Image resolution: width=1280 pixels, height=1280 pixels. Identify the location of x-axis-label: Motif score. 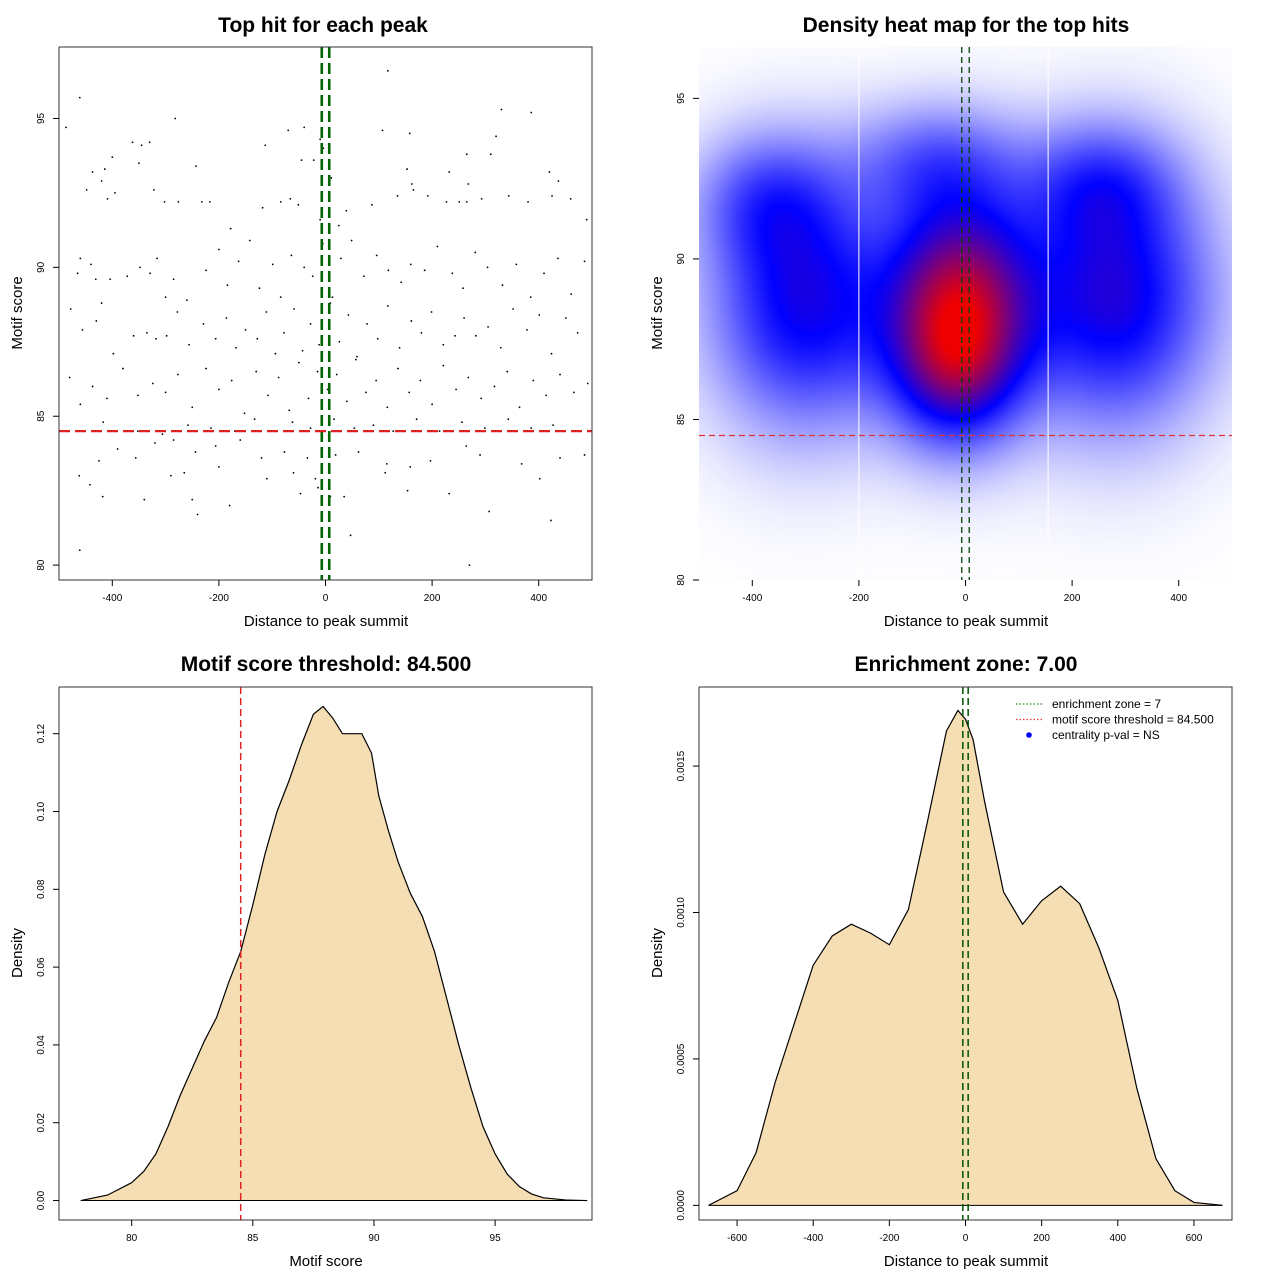
(325, 1261).